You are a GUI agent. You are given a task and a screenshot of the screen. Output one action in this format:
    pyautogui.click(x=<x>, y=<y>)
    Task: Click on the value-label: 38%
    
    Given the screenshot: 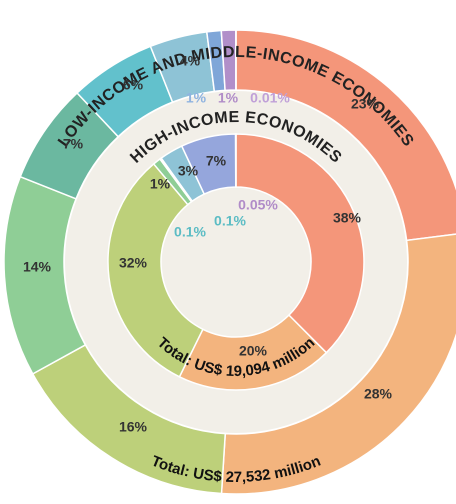 What is the action you would take?
    pyautogui.click(x=347, y=218)
    